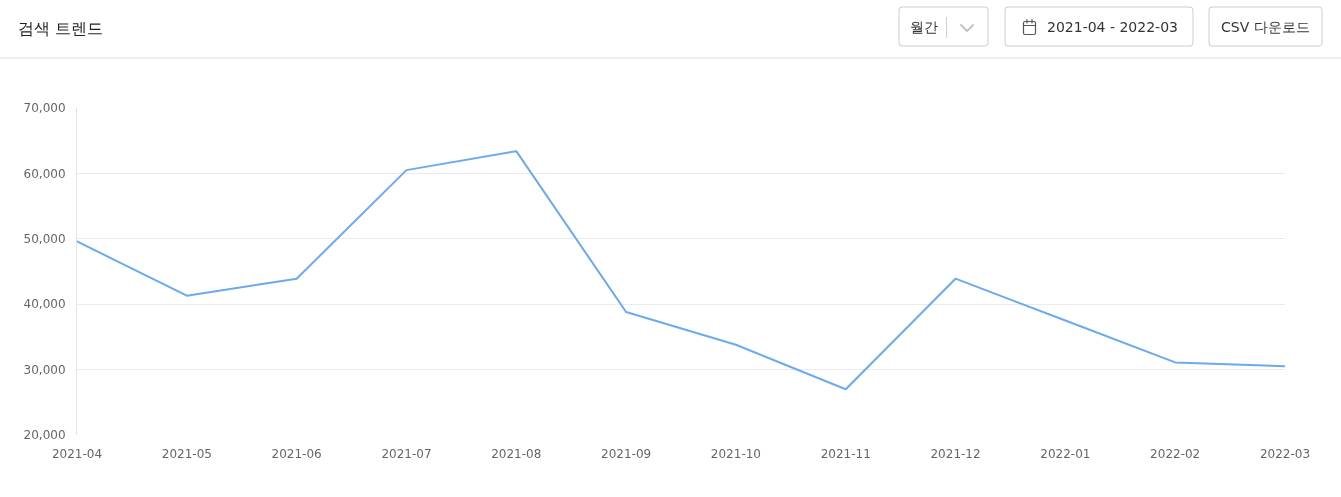 The image size is (1341, 497). I want to click on x-tick-label: 2021-05, so click(186, 454).